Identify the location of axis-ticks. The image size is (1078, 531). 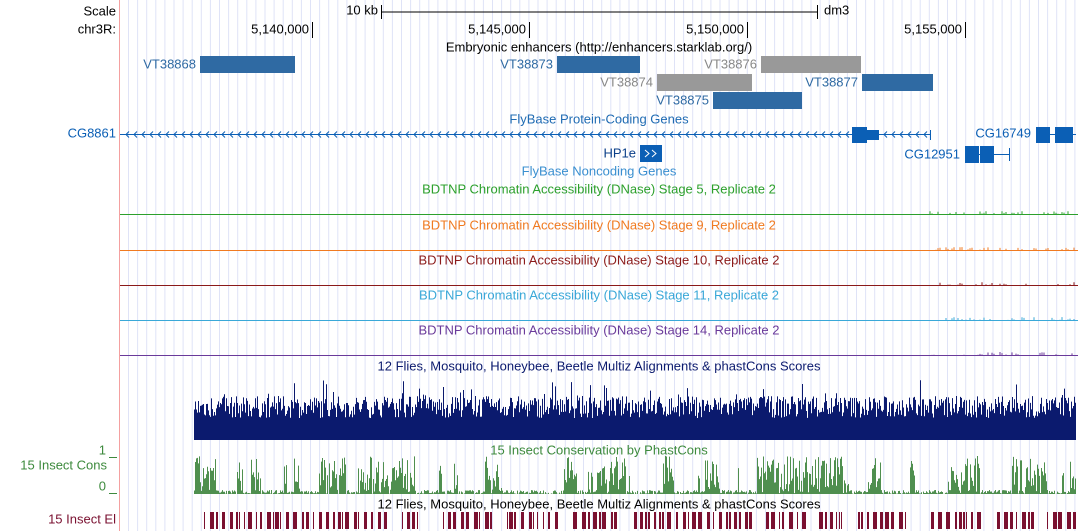
(113, 475).